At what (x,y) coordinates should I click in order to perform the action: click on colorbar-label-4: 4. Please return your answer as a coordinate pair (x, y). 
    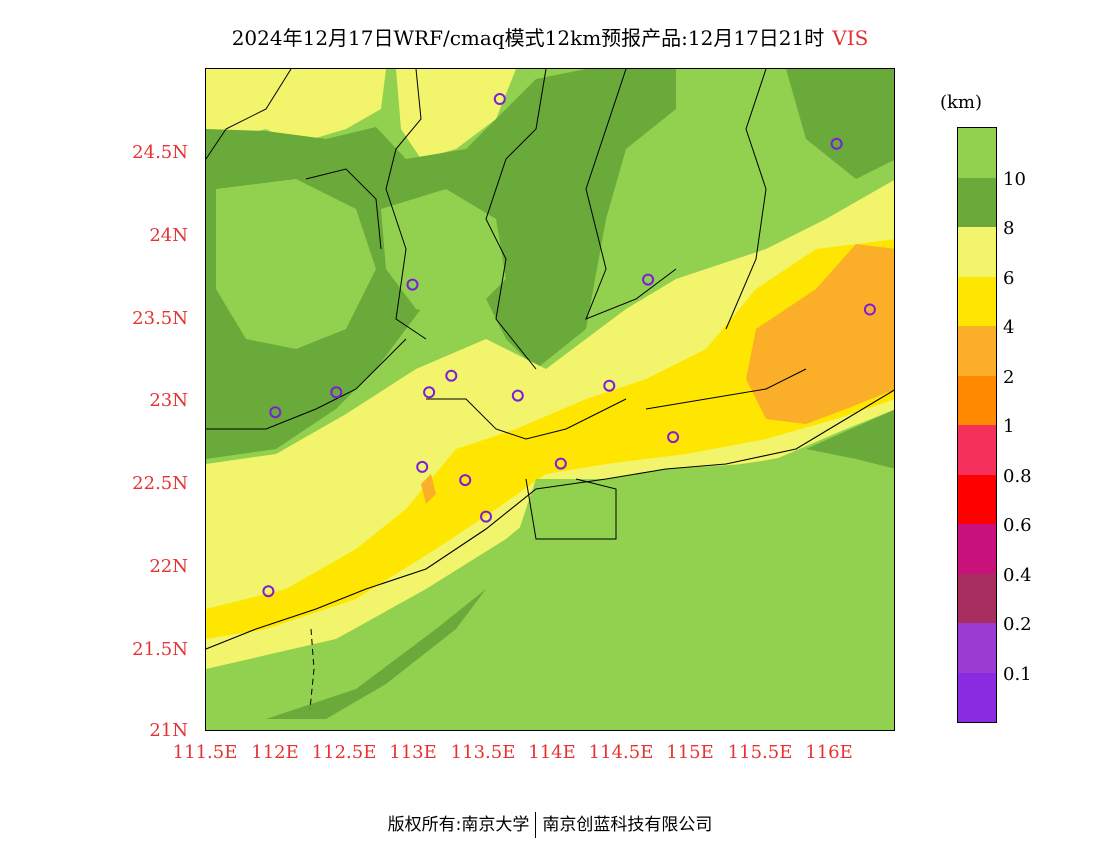
    Looking at the image, I should click on (1009, 327).